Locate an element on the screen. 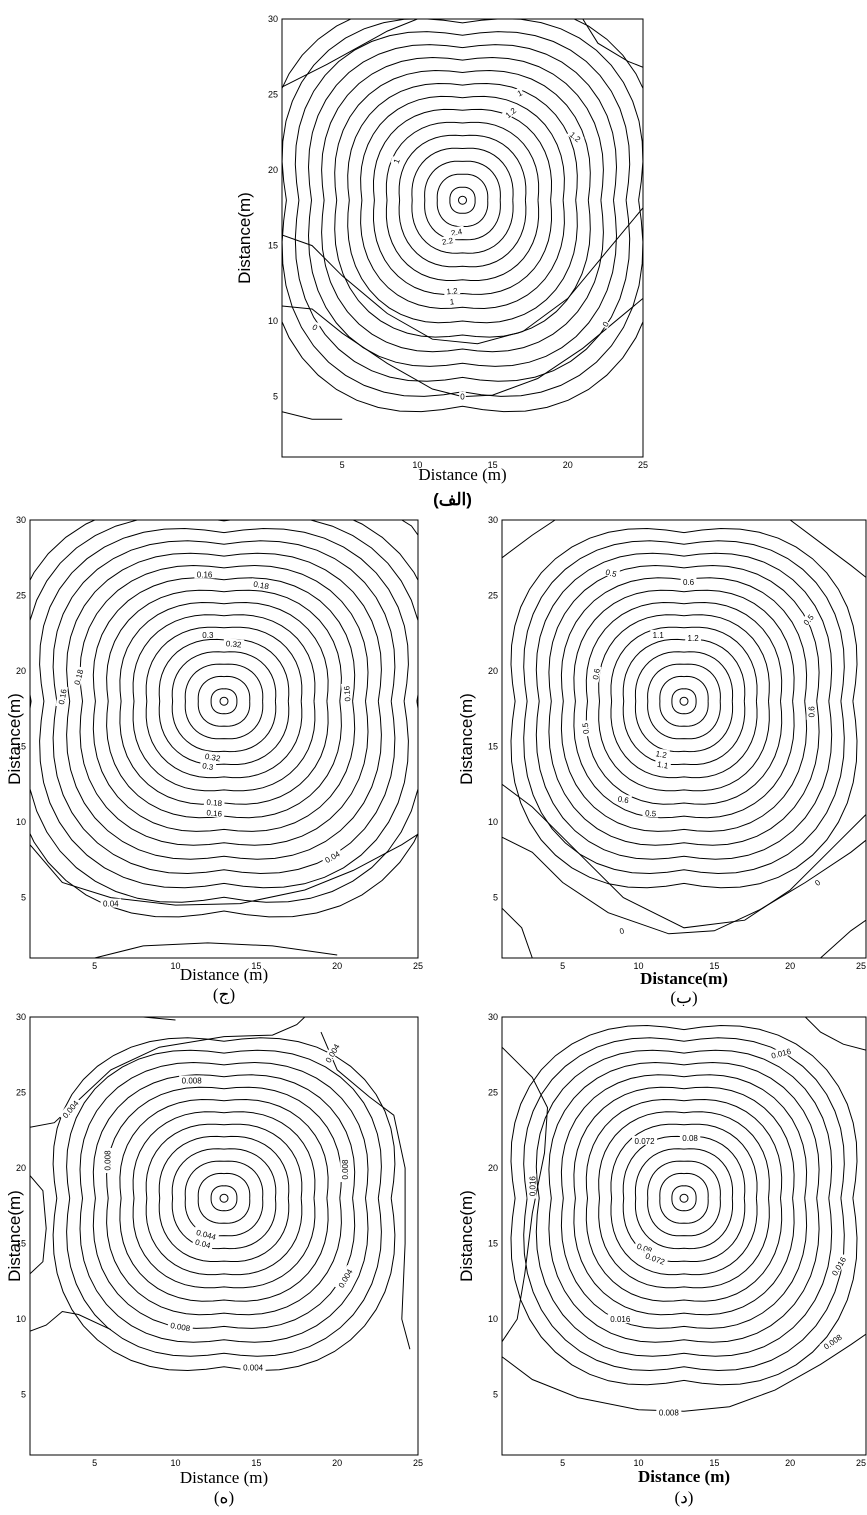 This screenshot has height=1515, width=867. svg-text: 0.32 is located at coordinates (212, 758).